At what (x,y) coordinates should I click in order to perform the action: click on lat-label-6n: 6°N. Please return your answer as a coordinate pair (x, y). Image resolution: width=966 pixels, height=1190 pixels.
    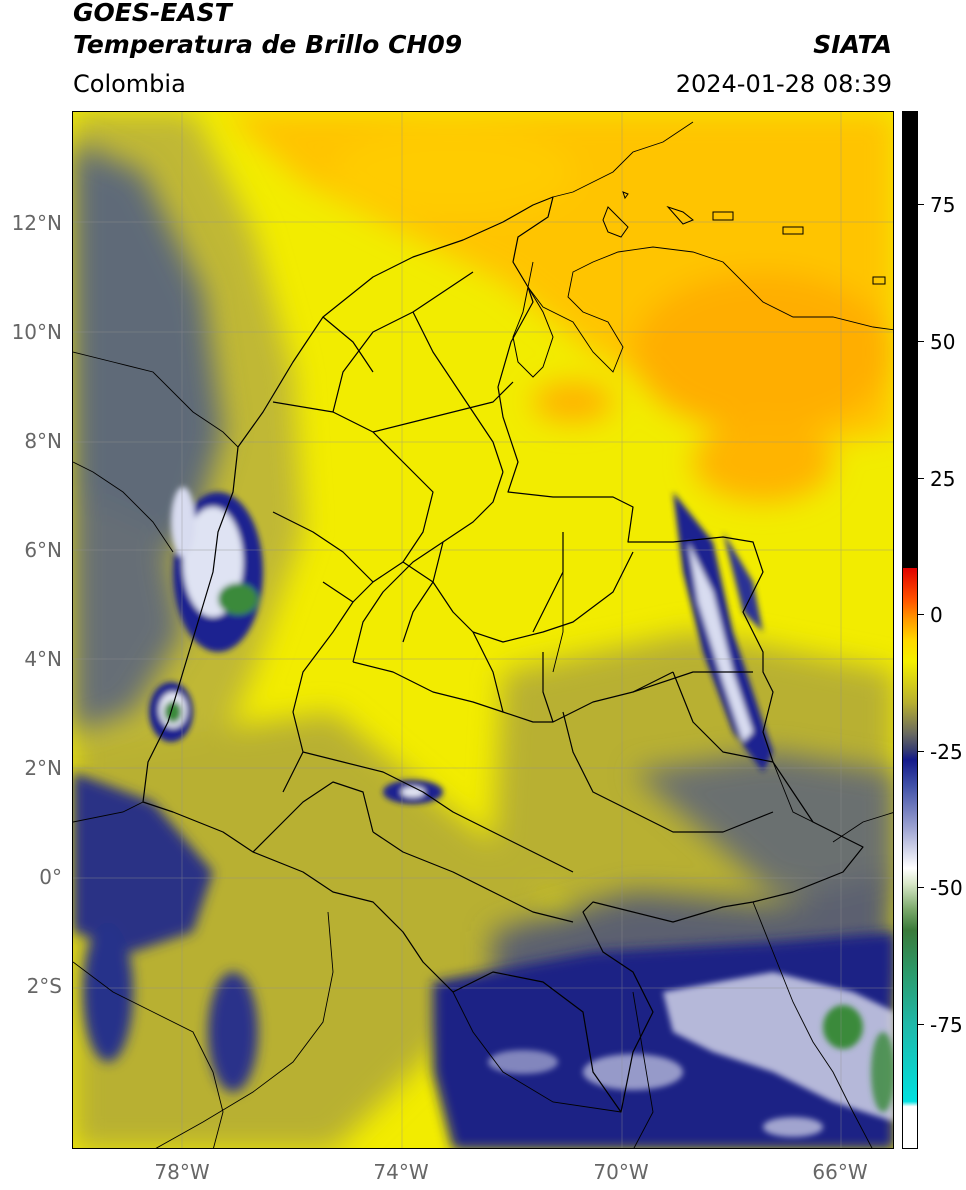
    Looking at the image, I should click on (43, 550).